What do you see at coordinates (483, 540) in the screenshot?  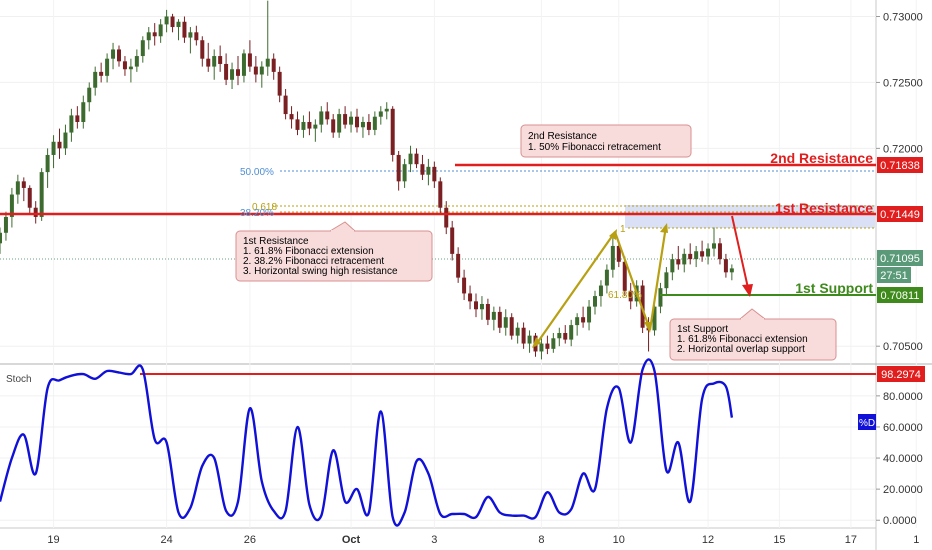 I see `time-axis: 19 24 26 Oct 3 8 10 12 15 17 1` at bounding box center [483, 540].